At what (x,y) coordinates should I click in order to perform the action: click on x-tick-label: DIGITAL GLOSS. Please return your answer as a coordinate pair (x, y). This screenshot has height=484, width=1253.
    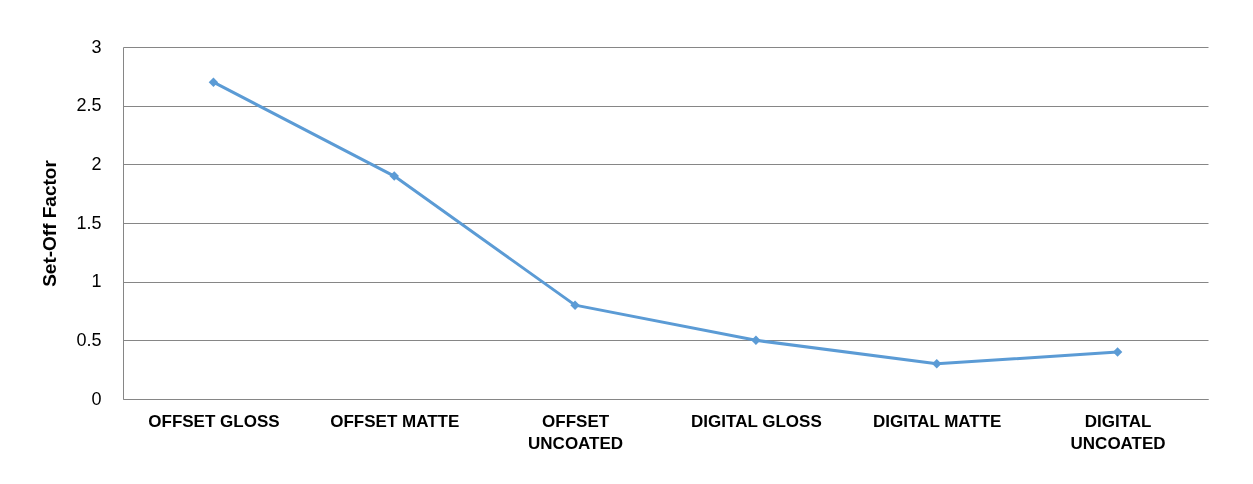
    Looking at the image, I should click on (756, 421).